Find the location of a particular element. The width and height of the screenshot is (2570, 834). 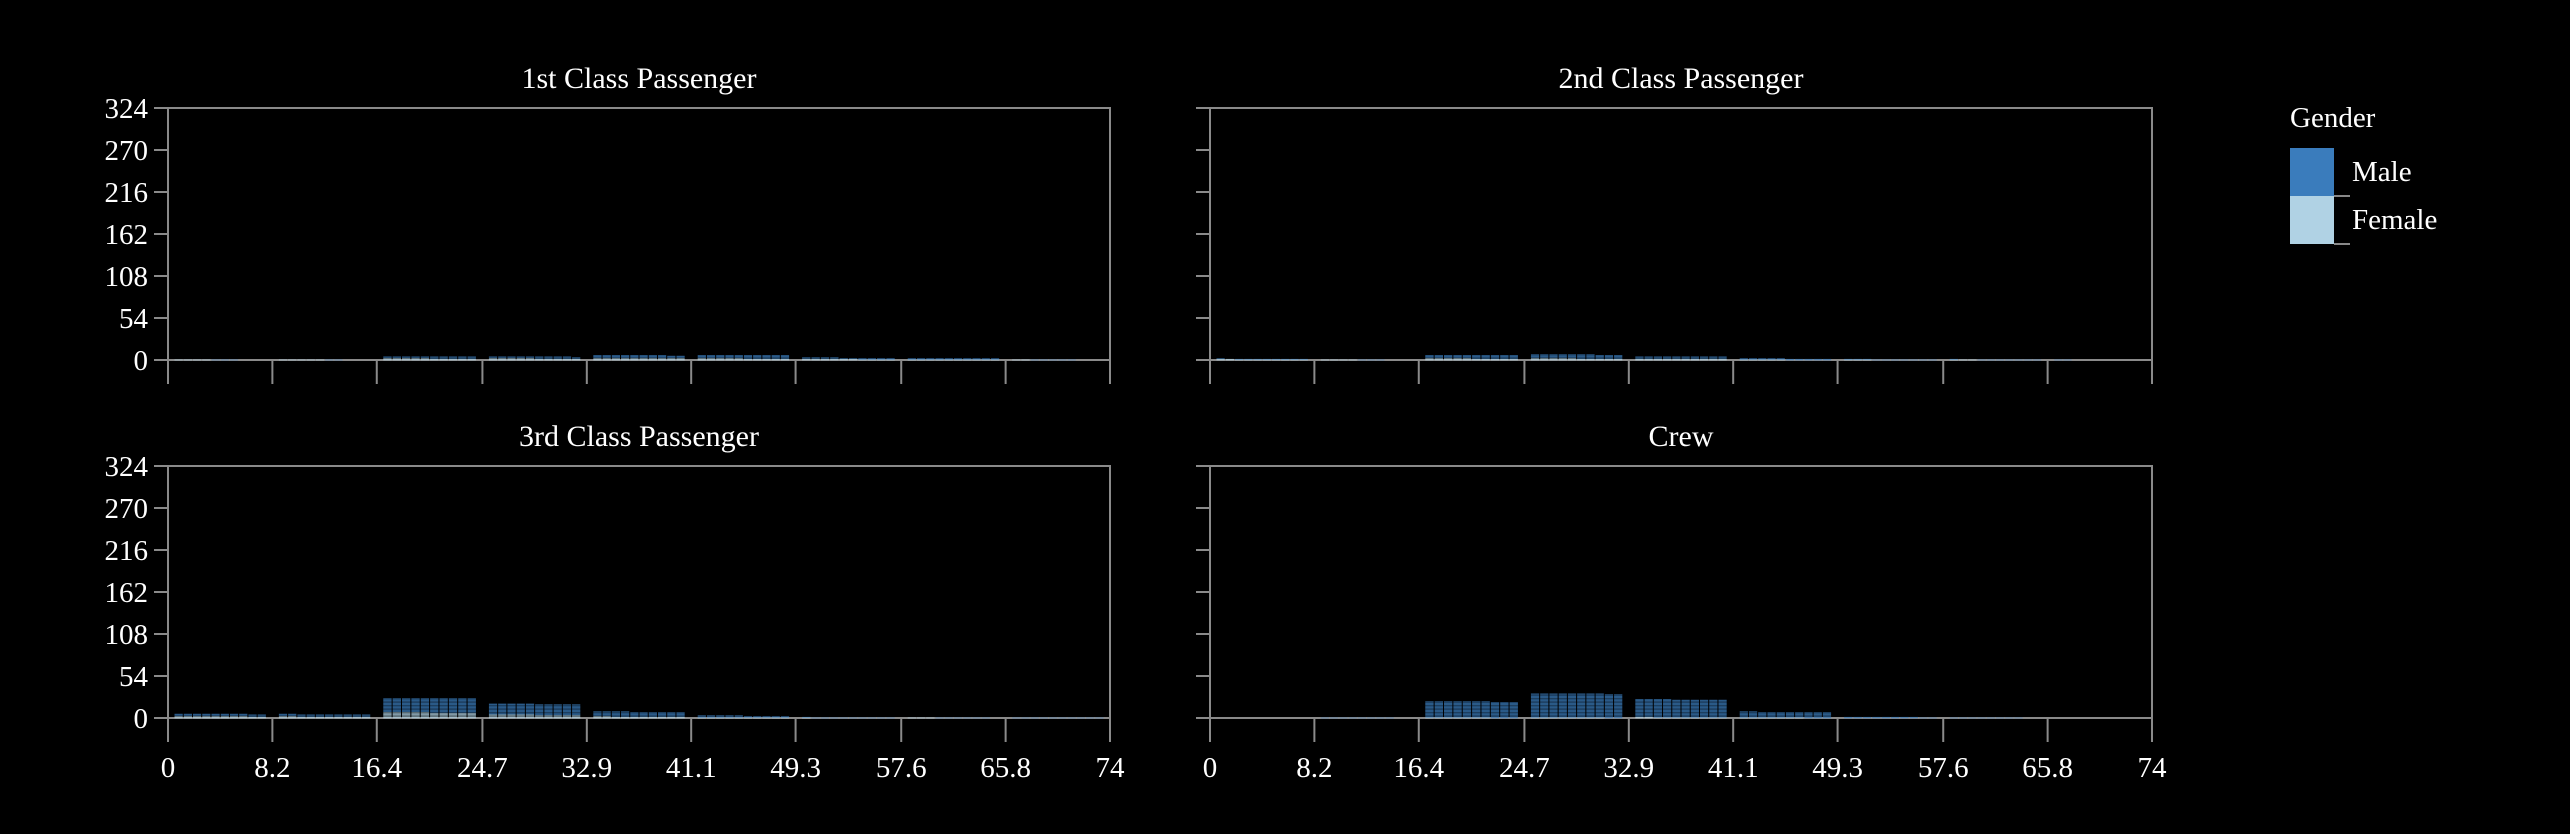

plot-frame is located at coordinates (1681, 592).